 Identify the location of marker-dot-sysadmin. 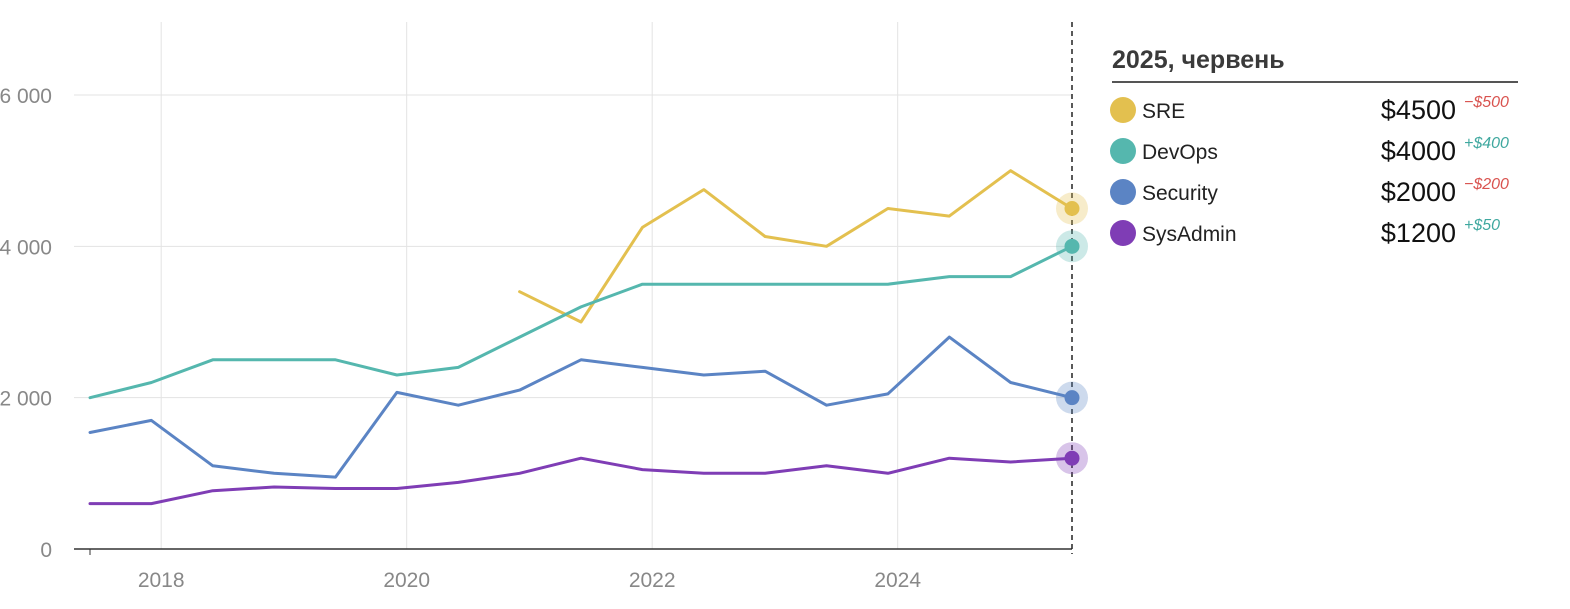
(1072, 458).